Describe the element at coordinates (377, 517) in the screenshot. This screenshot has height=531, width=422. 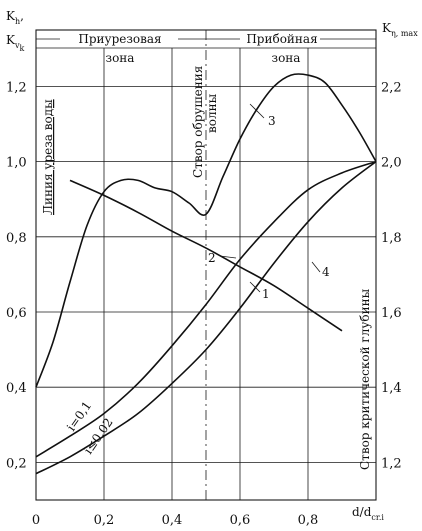
I see `x-axis-label-sub: cr.i` at that location.